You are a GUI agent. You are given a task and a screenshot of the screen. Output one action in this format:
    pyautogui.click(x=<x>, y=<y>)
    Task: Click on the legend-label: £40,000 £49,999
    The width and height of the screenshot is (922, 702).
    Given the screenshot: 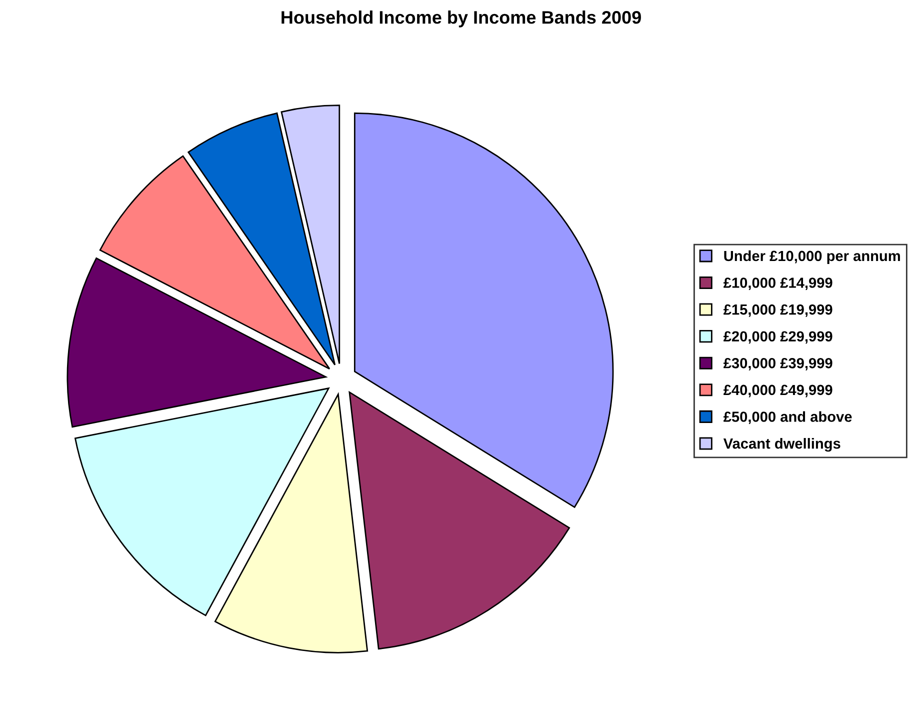 What is the action you would take?
    pyautogui.click(x=778, y=391)
    